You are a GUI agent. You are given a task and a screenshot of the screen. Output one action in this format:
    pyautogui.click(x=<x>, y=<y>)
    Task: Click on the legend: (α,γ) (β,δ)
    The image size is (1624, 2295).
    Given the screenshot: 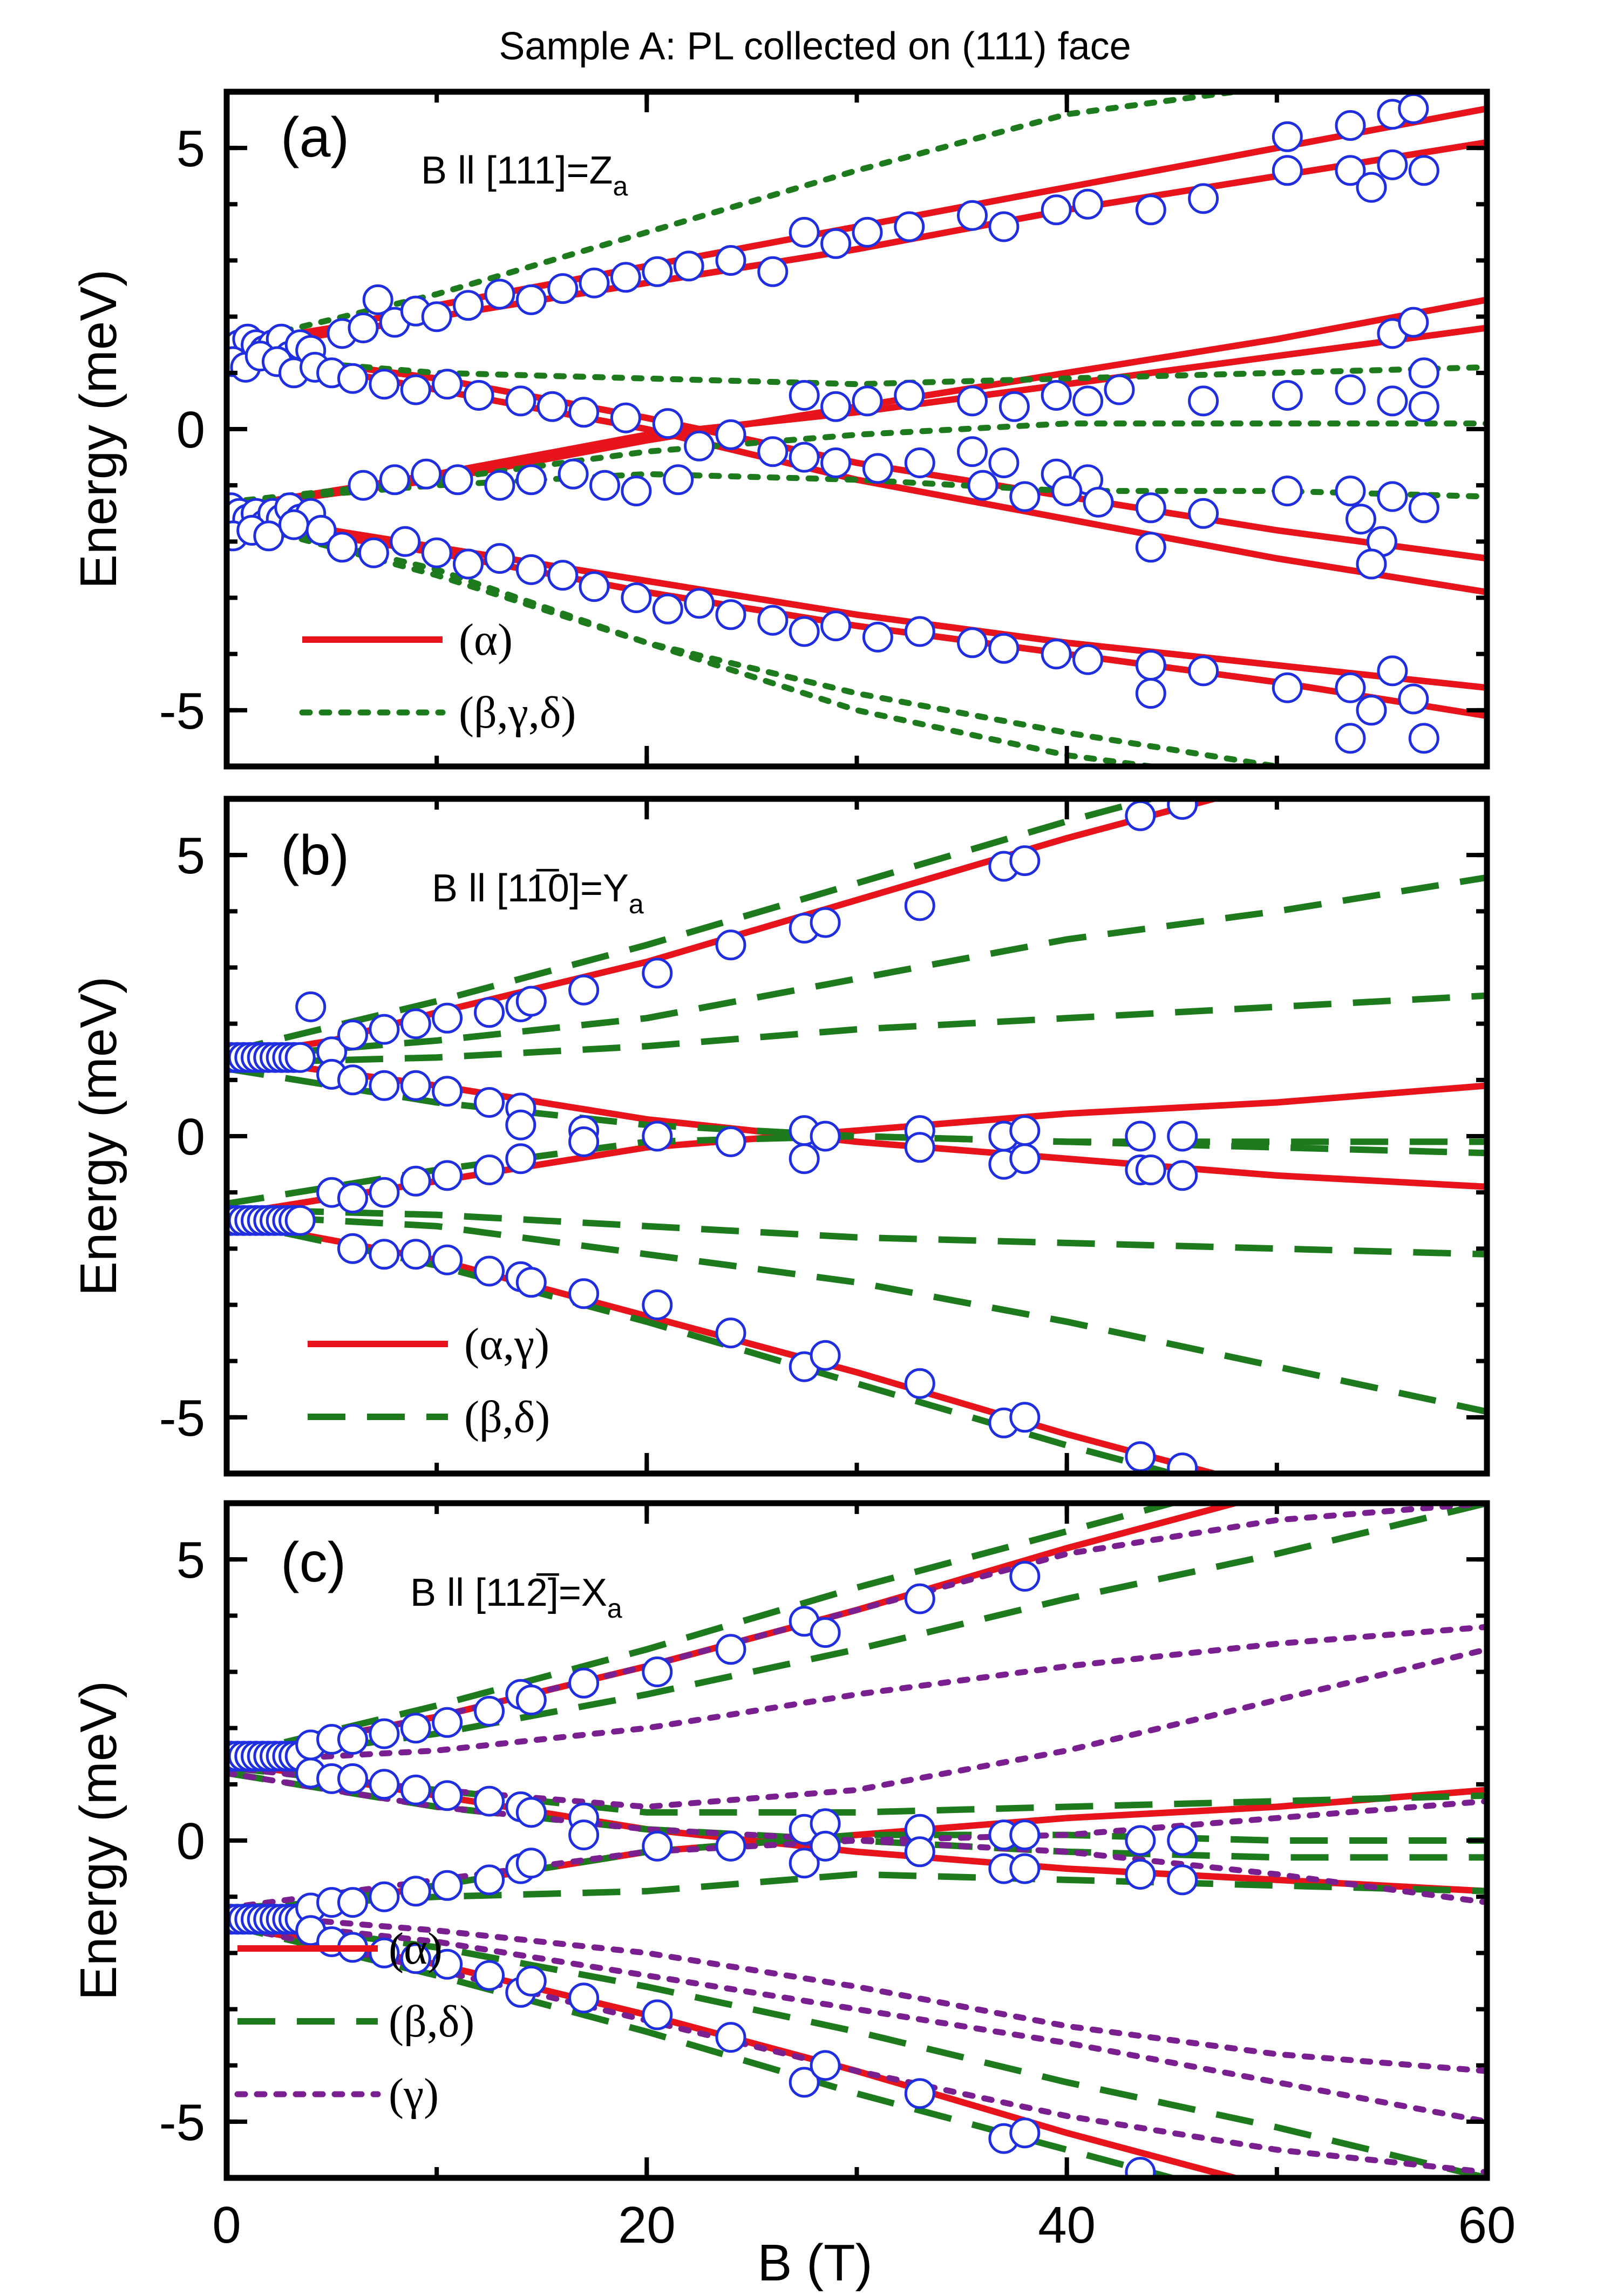 What is the action you would take?
    pyautogui.click(x=429, y=1380)
    